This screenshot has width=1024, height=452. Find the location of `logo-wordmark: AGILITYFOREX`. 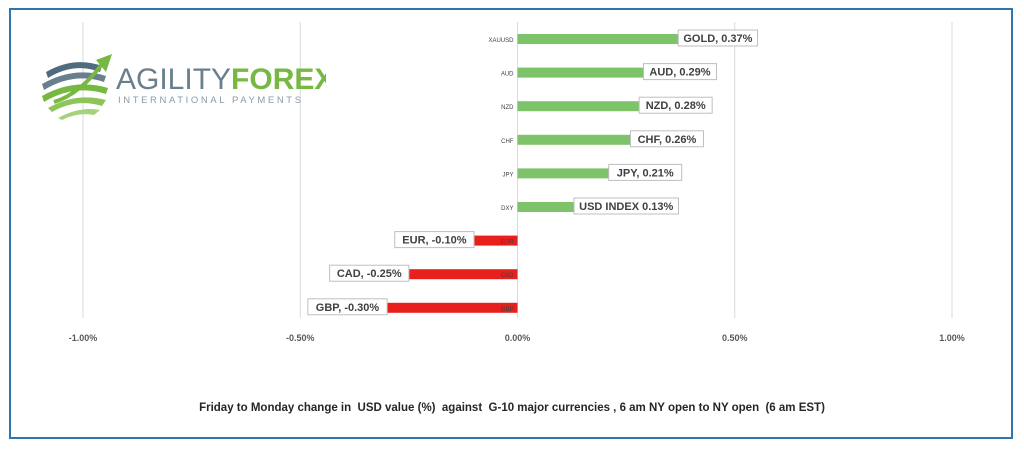

logo-wordmark: AGILITYFOREX is located at coordinates (221, 79).